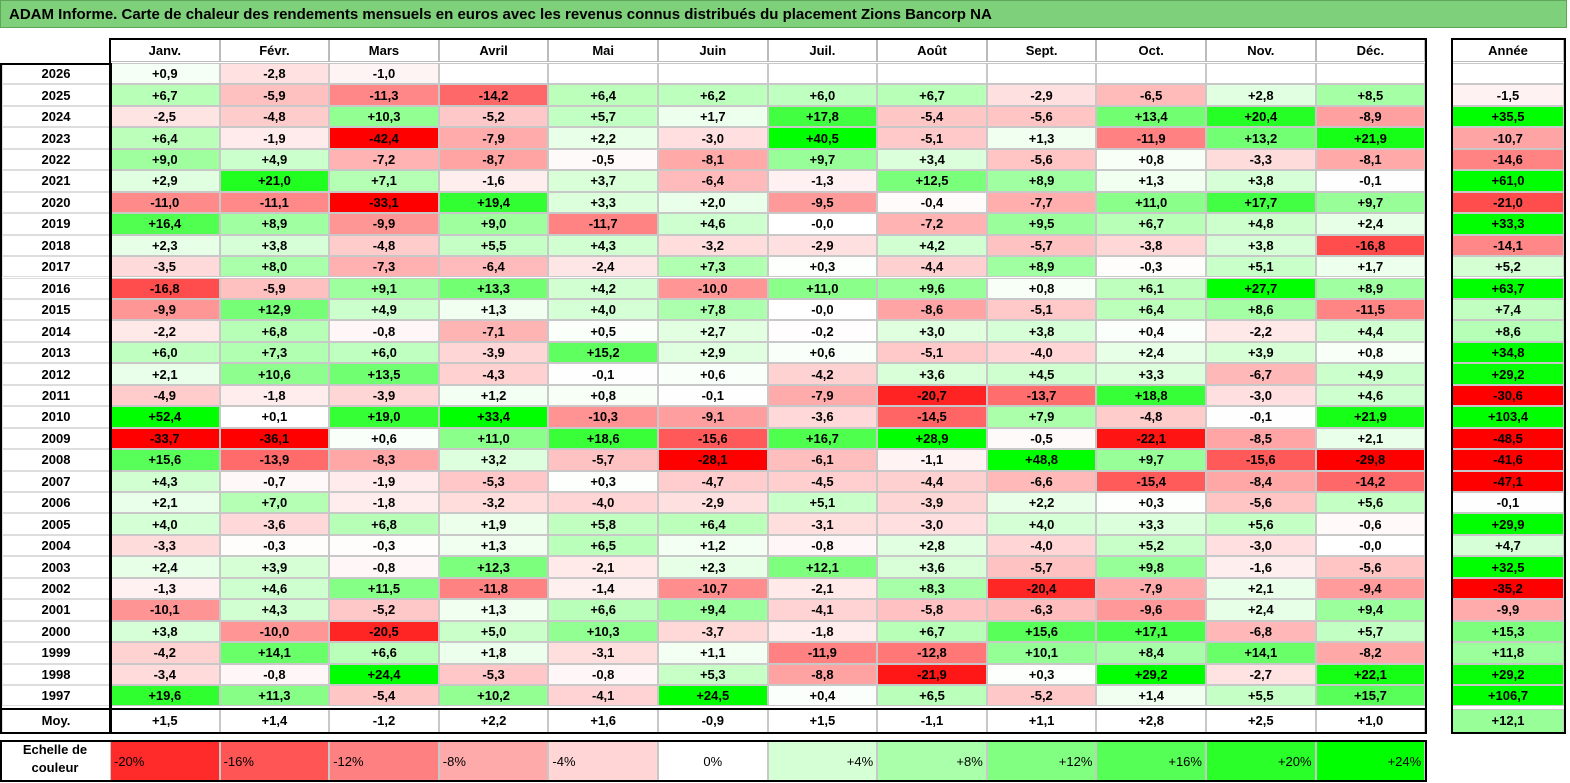 The width and height of the screenshot is (1570, 783). What do you see at coordinates (822, 460) in the screenshot?
I see `heatmap-cell: -6,1` at bounding box center [822, 460].